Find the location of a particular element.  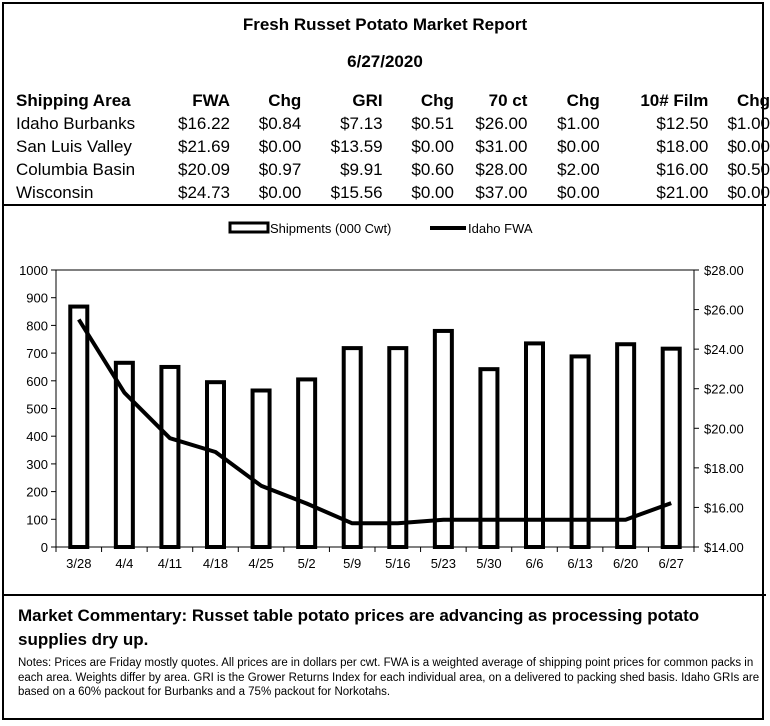

cell-gri: $13.59 is located at coordinates (356, 146).